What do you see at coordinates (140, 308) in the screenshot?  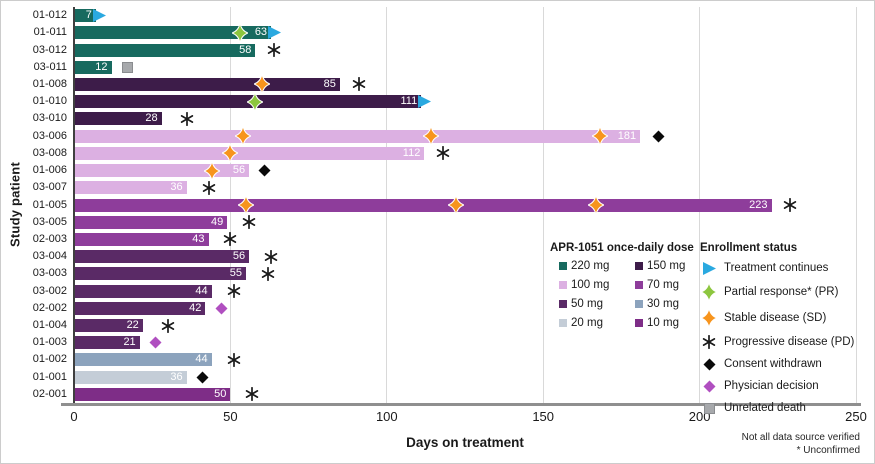 I see `treatment-bar: 42` at bounding box center [140, 308].